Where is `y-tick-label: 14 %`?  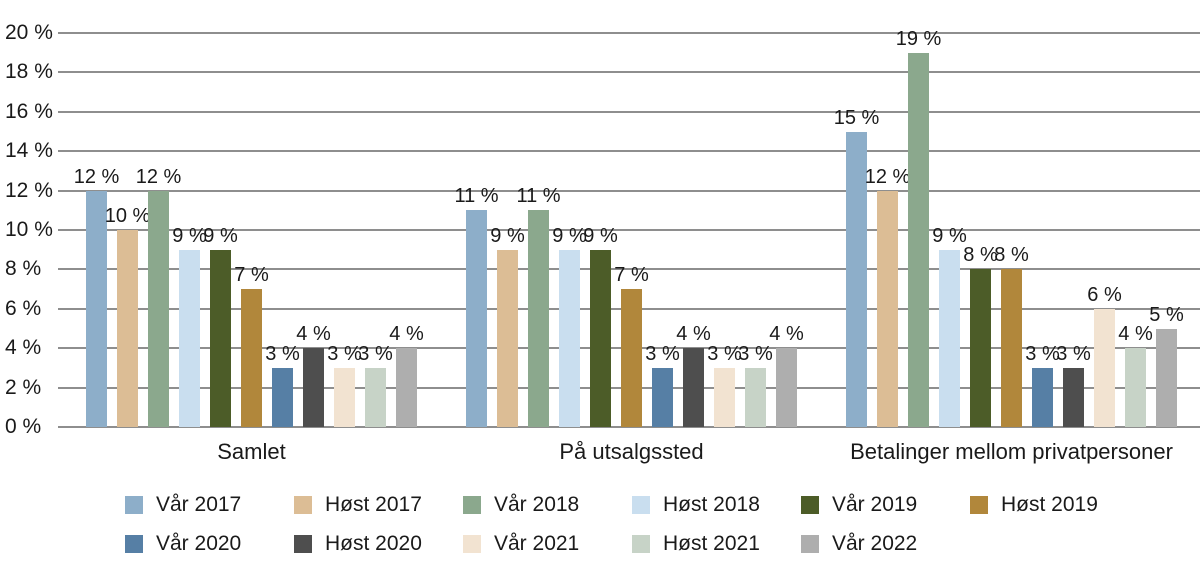
y-tick-label: 14 % is located at coordinates (29, 151).